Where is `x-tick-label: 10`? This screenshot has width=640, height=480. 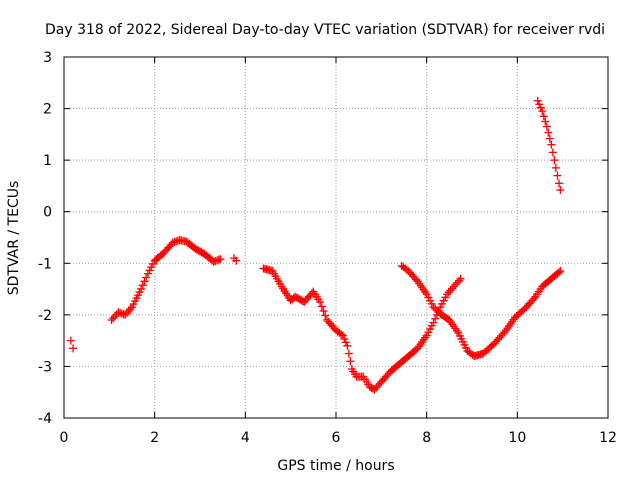 x-tick-label: 10 is located at coordinates (517, 438).